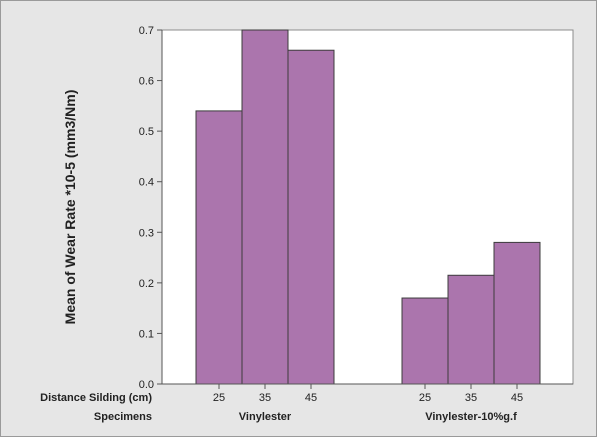  I want to click on y-tick-label: 0.0, so click(146, 385).